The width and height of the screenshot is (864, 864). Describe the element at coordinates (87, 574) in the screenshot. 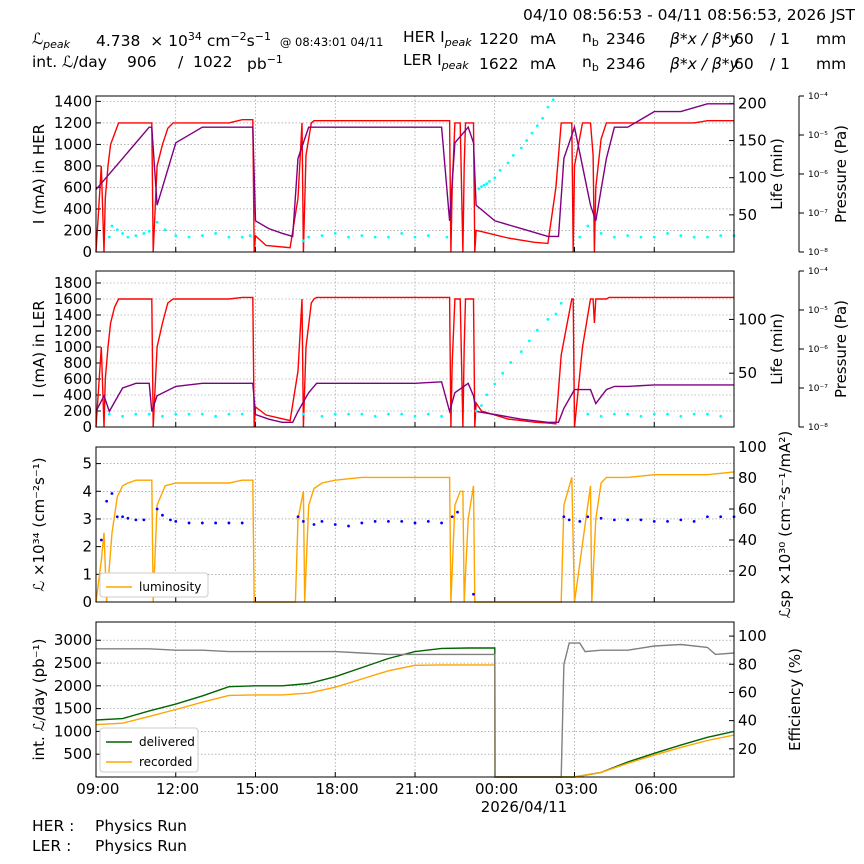

I see `y-tick-label: 1` at that location.